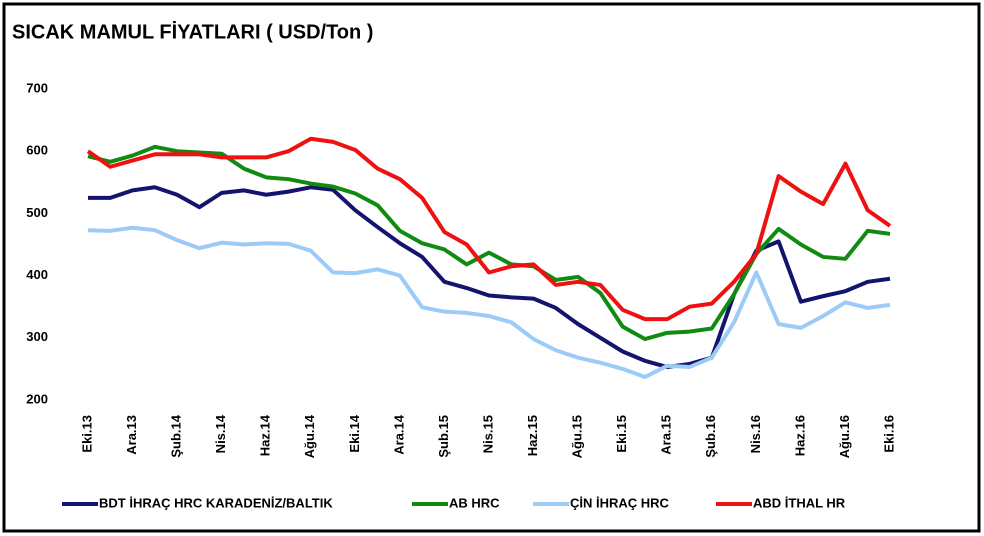  Describe the element at coordinates (37, 336) in the screenshot. I see `y-tick-label: 300` at that location.